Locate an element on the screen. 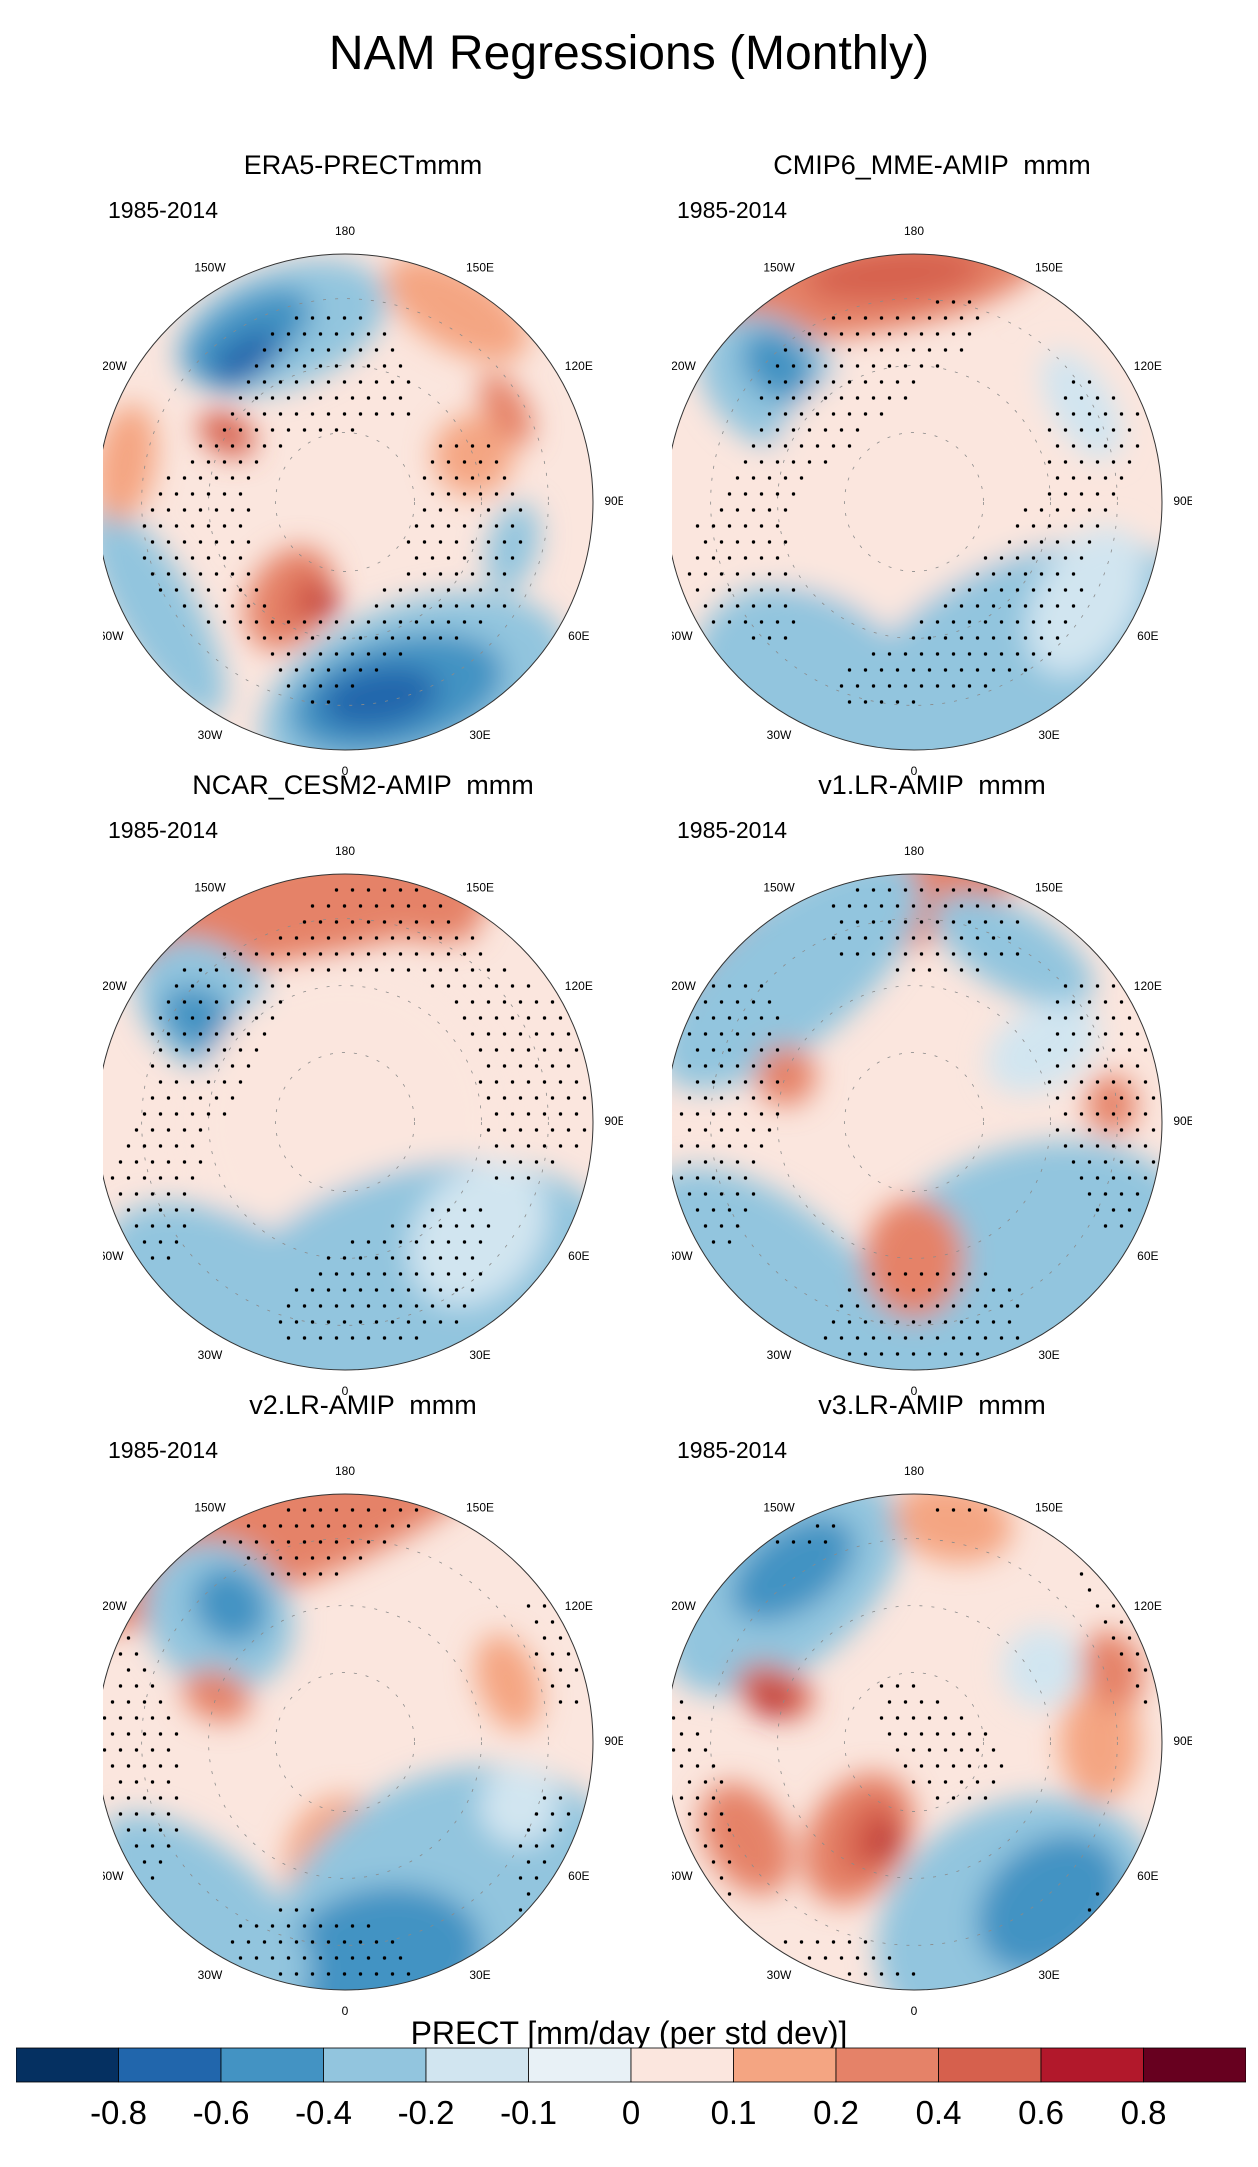 This screenshot has width=1258, height=2167. colorbar-tick-label: 0.8 is located at coordinates (1144, 2112).